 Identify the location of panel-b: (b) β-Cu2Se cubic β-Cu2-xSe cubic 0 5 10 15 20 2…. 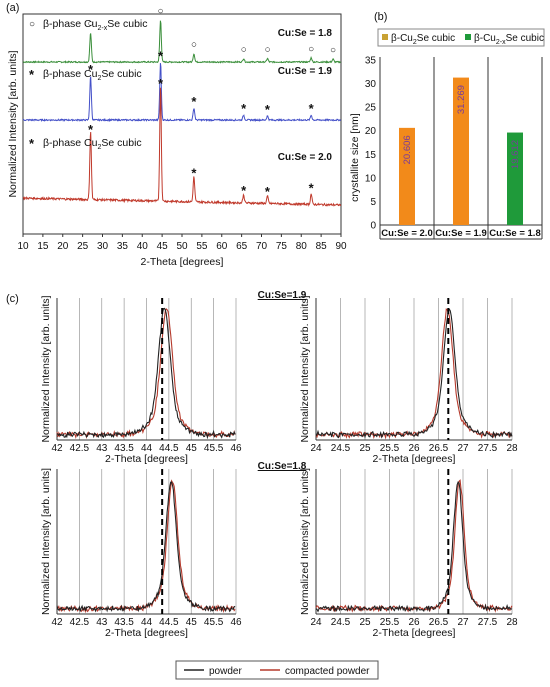
(447, 125).